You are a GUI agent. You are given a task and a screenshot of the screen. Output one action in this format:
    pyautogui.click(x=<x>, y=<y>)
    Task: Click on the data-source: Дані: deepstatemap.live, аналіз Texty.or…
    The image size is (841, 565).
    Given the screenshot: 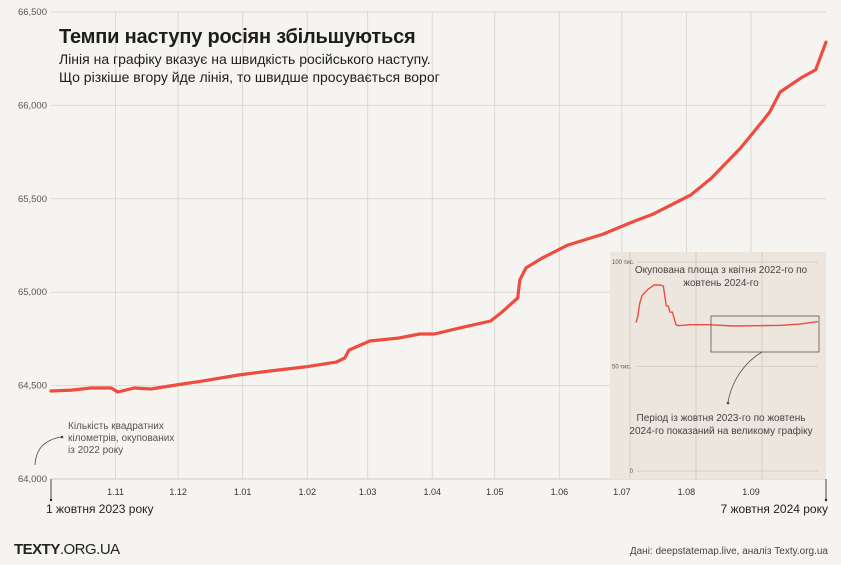 What is the action you would take?
    pyautogui.click(x=728, y=551)
    